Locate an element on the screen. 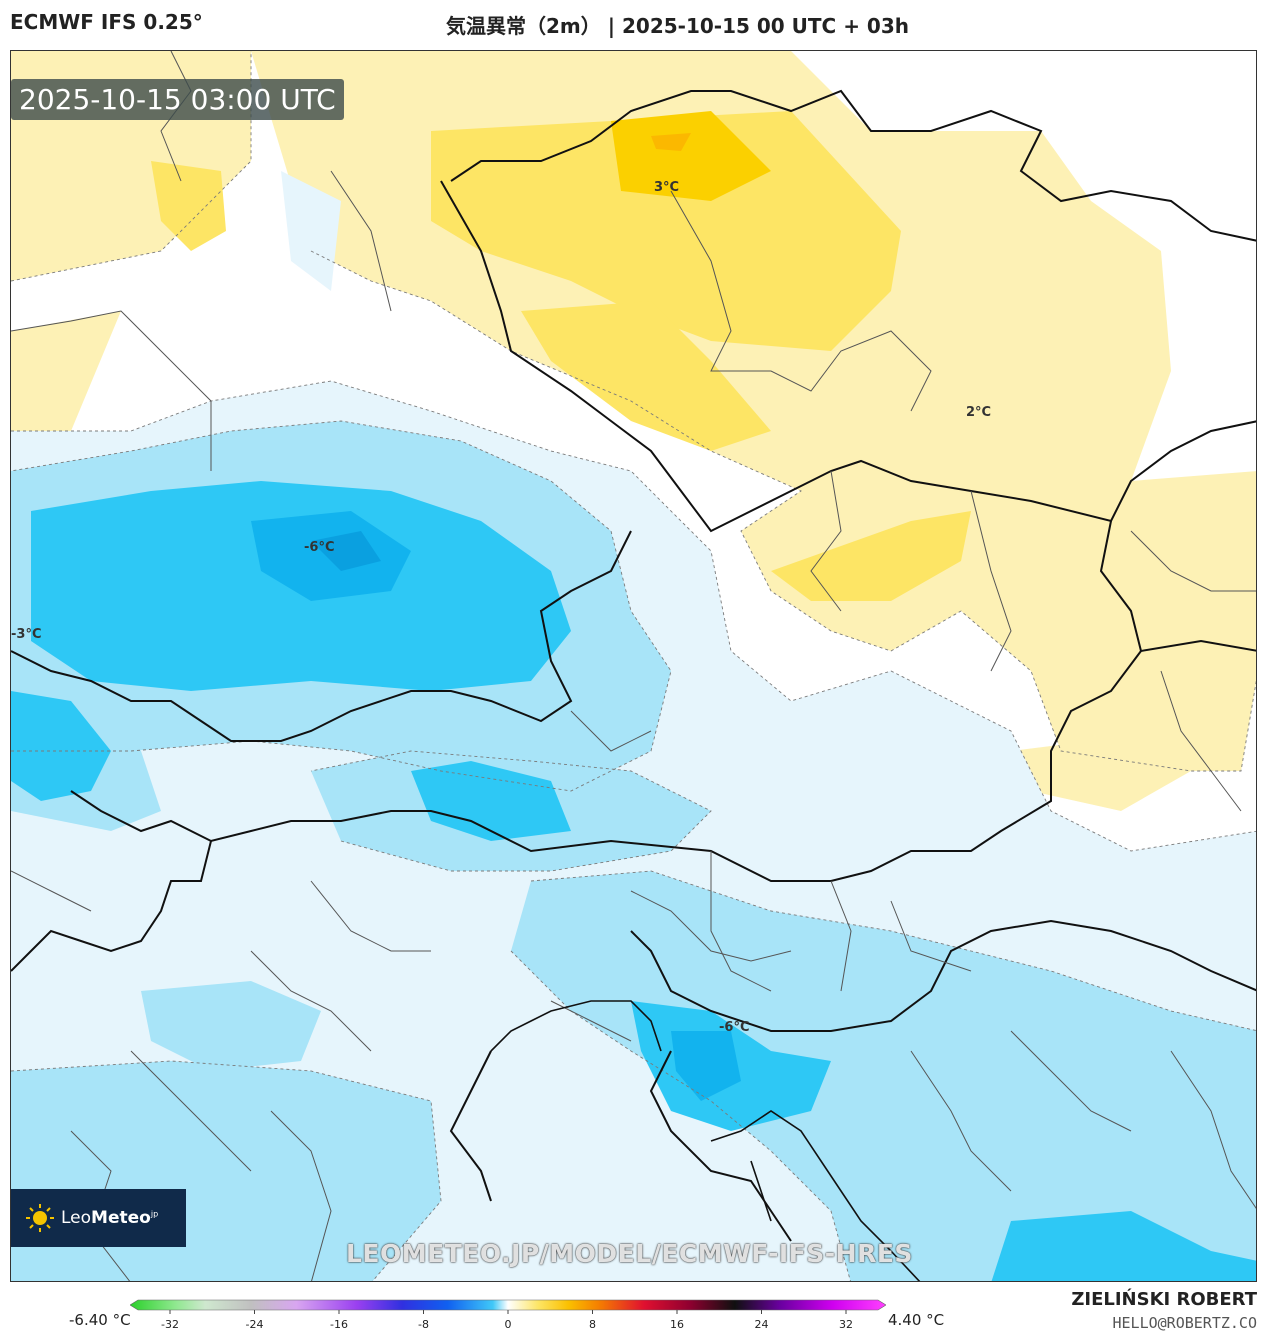  sun-icon is located at coordinates (40, 1218).